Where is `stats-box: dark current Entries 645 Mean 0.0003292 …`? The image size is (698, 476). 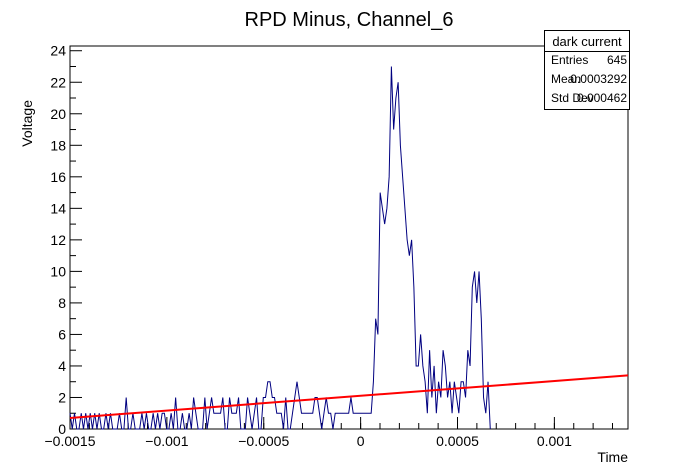 stats-box: dark current Entries 645 Mean 0.0003292 … is located at coordinates (587, 70).